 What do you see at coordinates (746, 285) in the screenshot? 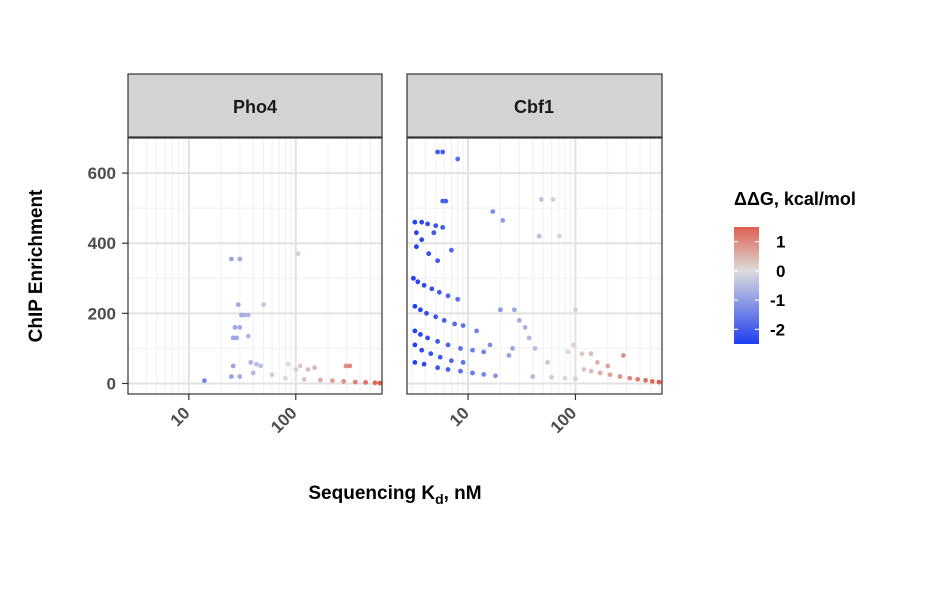
I see `legend-colorbar` at bounding box center [746, 285].